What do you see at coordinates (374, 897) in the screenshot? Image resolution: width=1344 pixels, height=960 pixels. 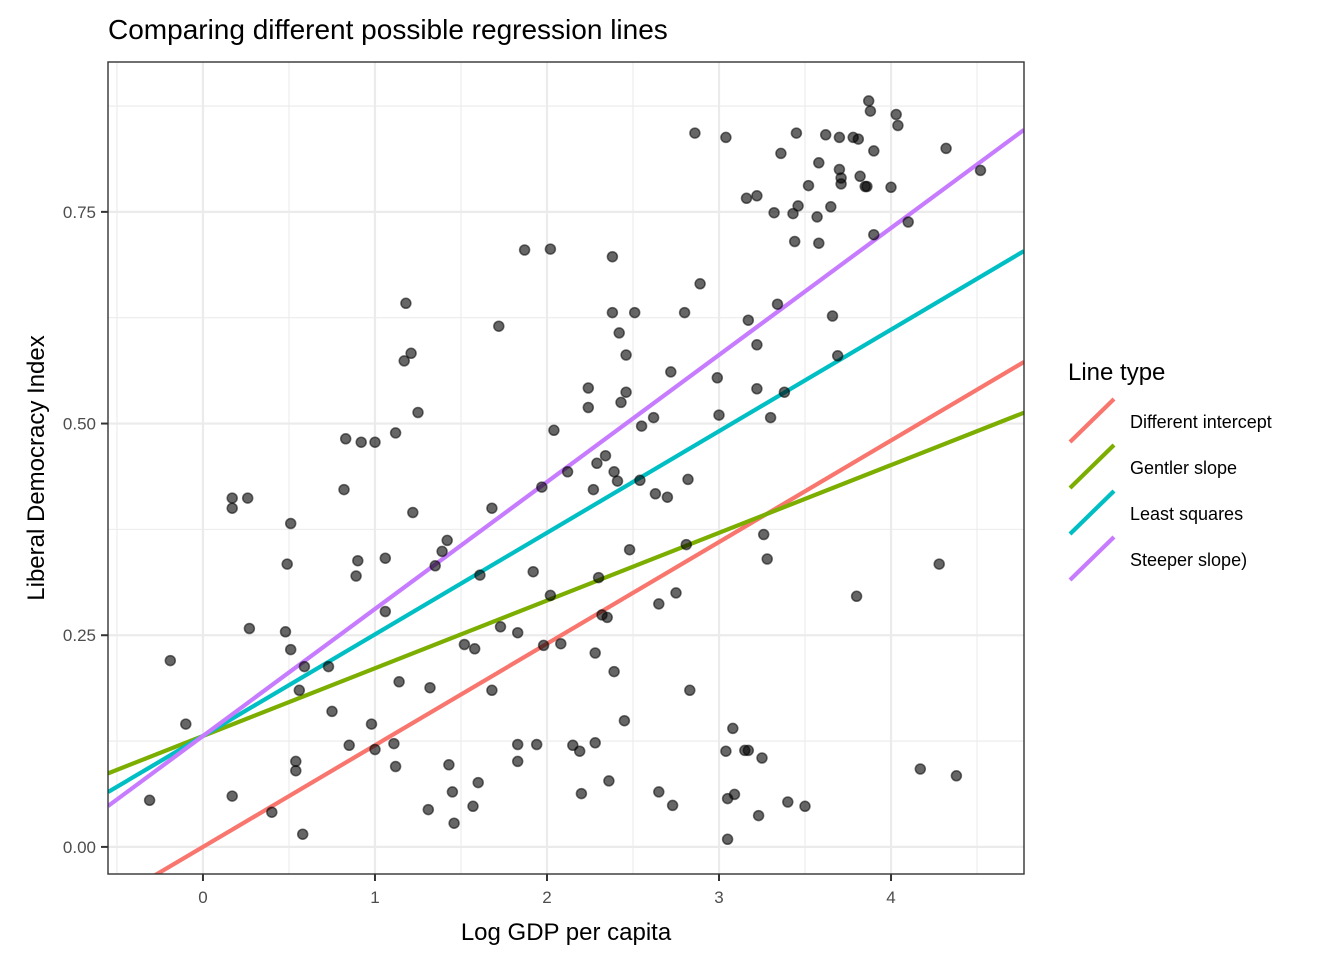 I see `x-tick-label: 1` at bounding box center [374, 897].